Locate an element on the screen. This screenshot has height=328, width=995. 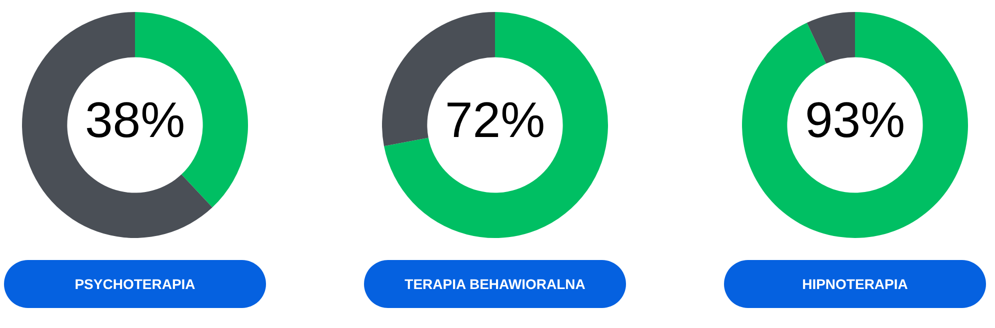
text: HIPNOTERAPIA is located at coordinates (855, 284).